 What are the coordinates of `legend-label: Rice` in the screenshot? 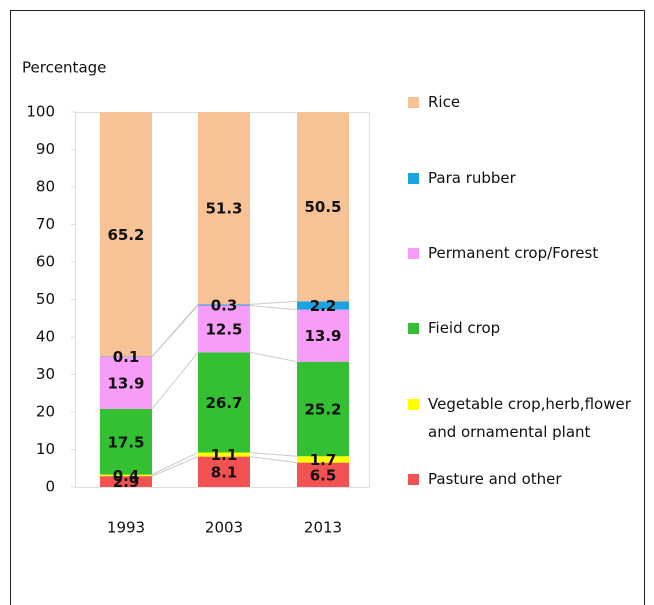 It's located at (444, 102).